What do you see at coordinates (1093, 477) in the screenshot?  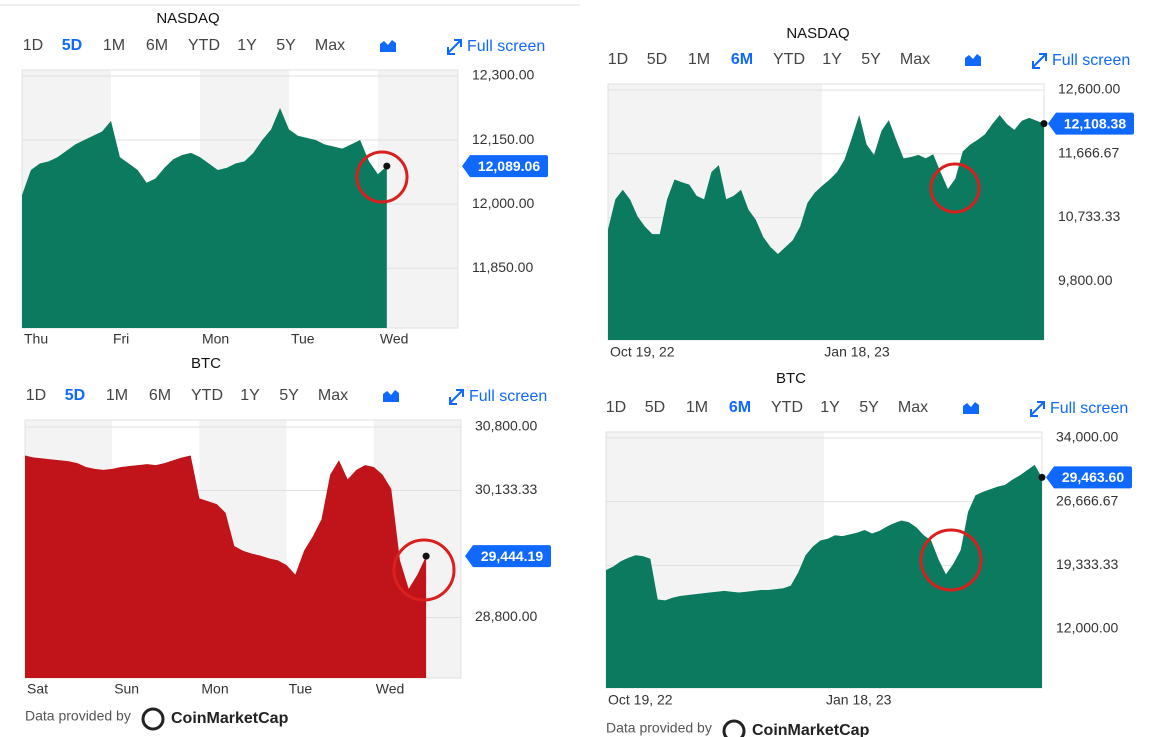 I see `current-price-label: 29,463.60` at bounding box center [1093, 477].